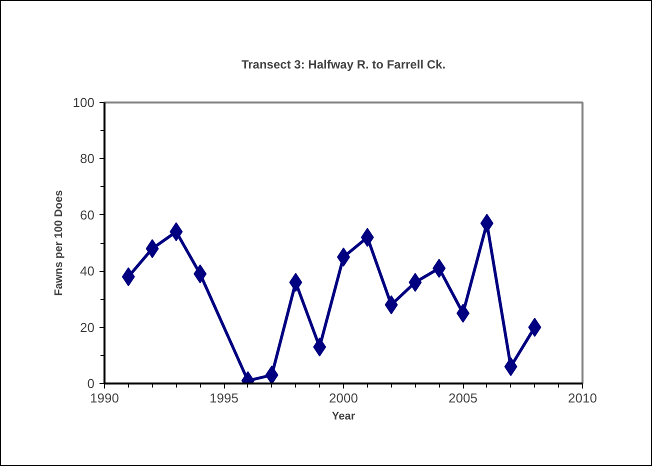 The width and height of the screenshot is (654, 468). Describe the element at coordinates (87, 271) in the screenshot. I see `y-tick-label: 40` at that location.